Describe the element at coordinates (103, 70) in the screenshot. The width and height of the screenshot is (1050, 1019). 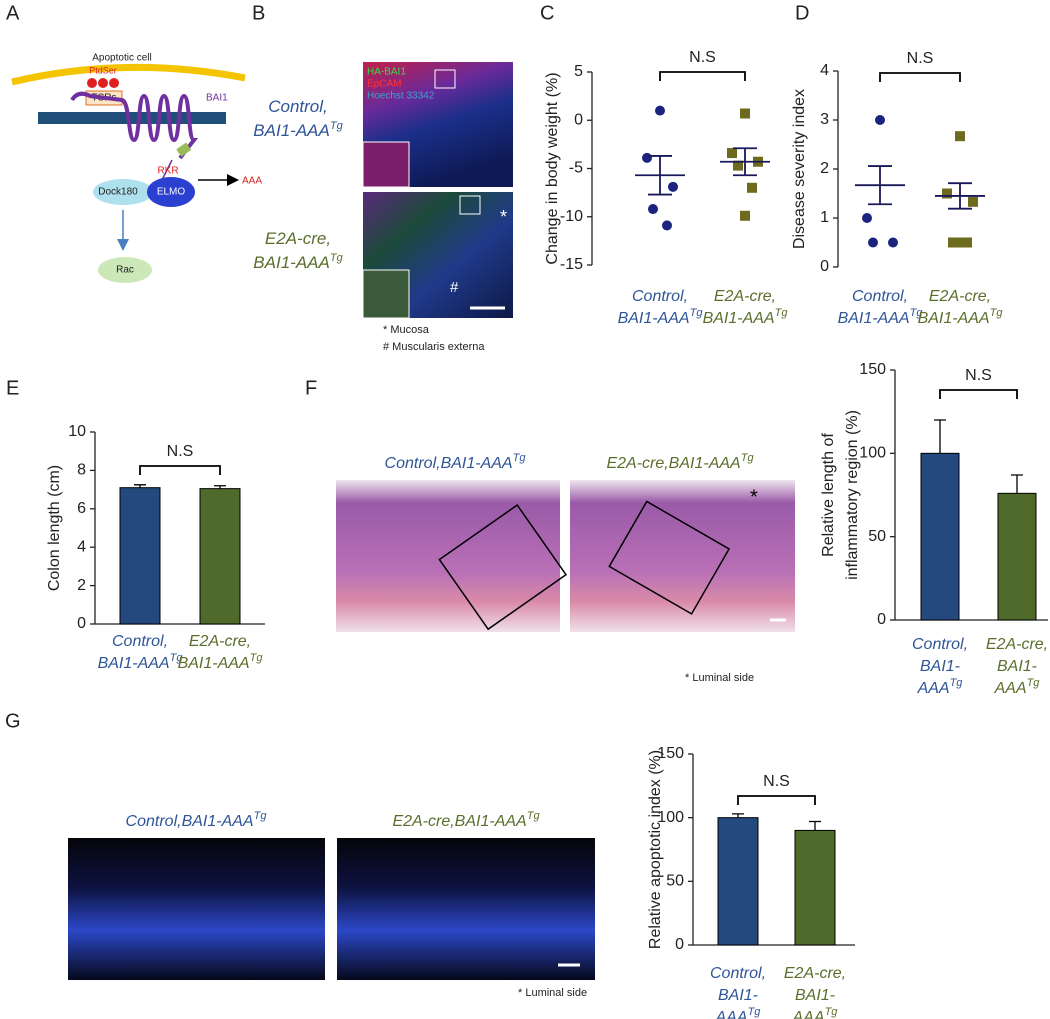
I see `ptdser-label: PtdSer` at that location.